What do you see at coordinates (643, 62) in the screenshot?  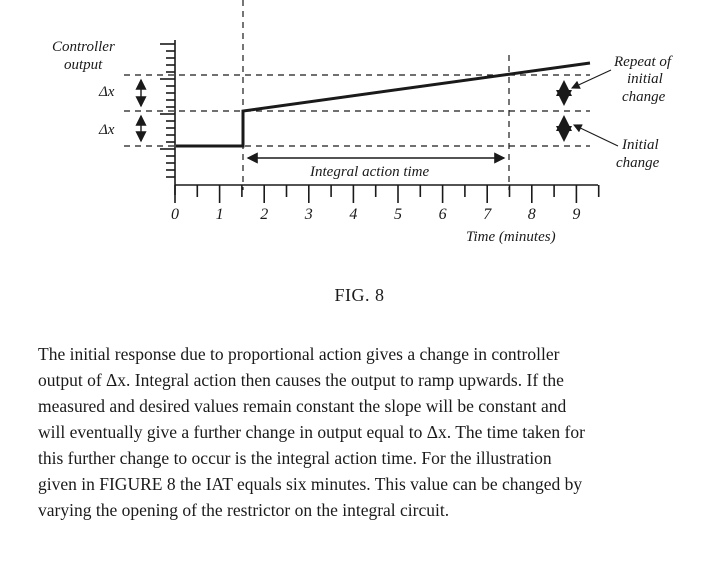 I see `repeat-label-1: Repeat of` at bounding box center [643, 62].